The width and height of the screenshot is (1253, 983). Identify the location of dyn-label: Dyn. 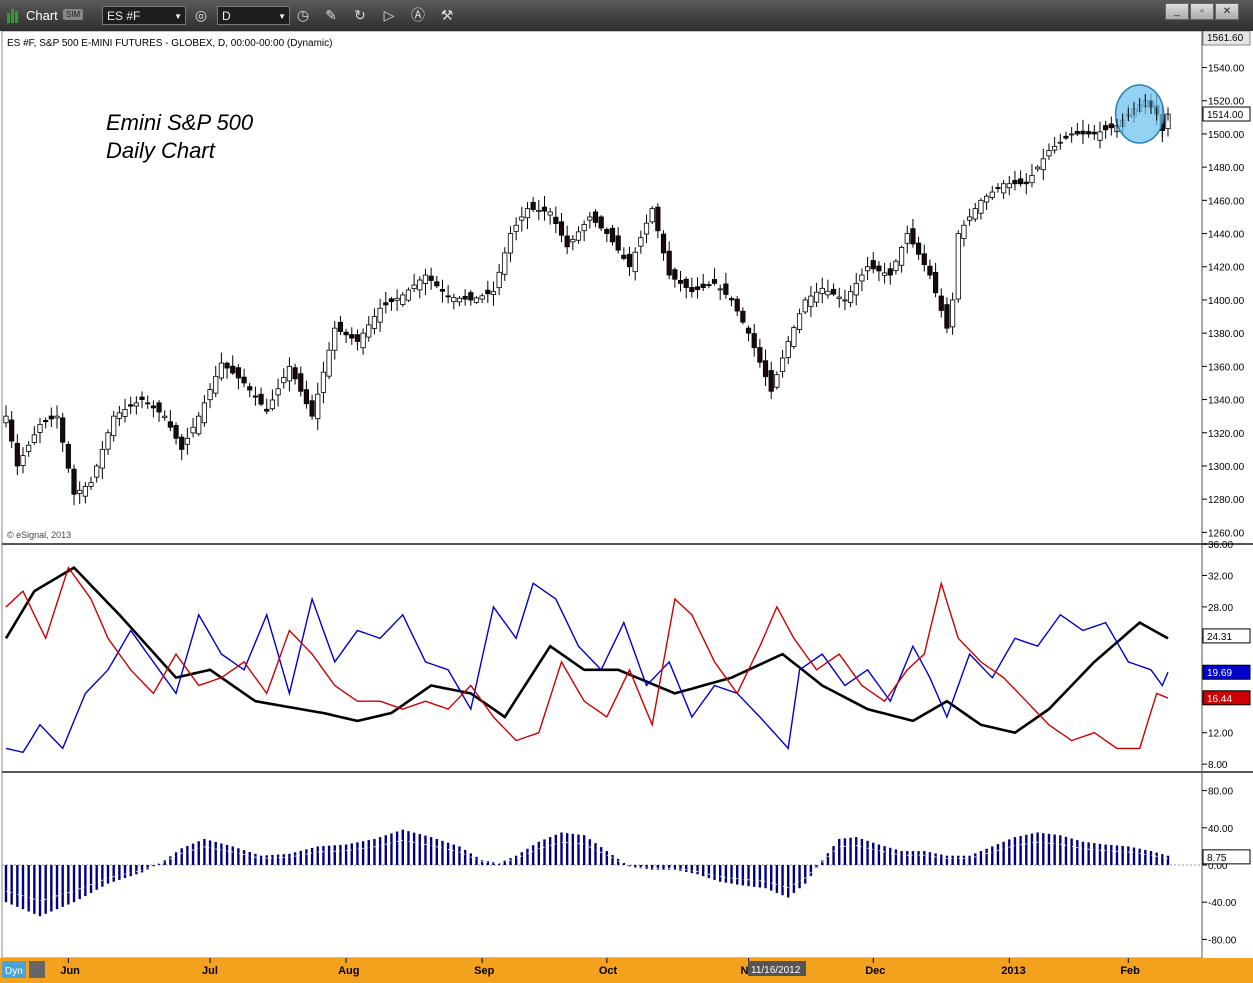
(14, 971).